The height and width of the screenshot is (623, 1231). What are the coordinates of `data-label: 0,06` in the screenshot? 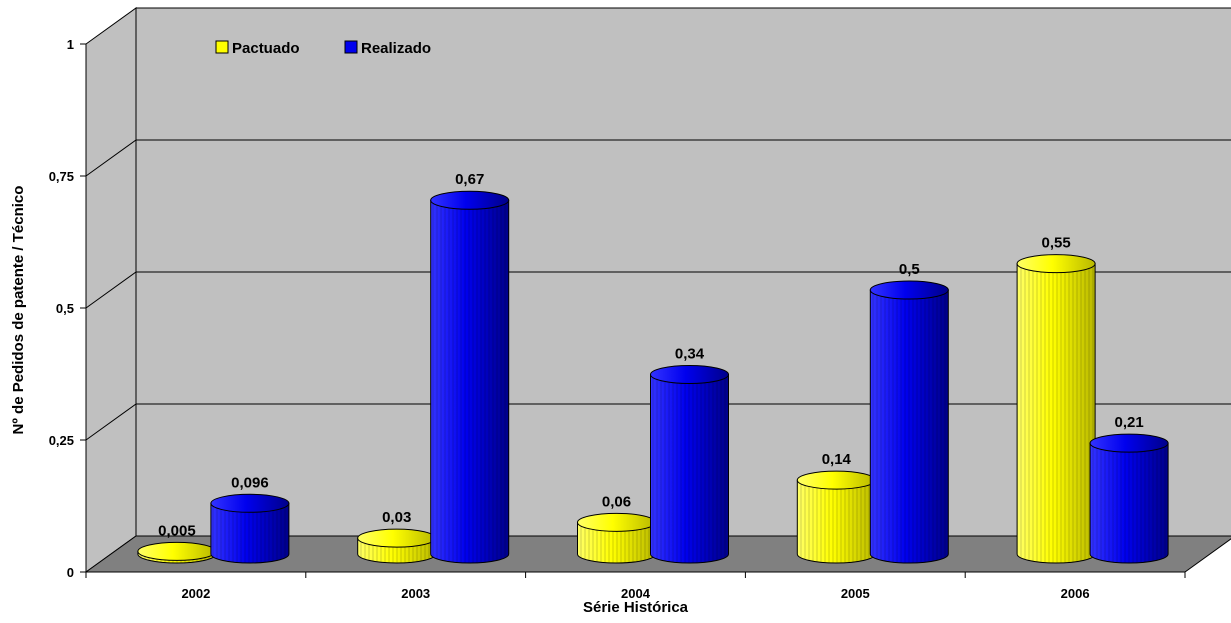 It's located at (616, 501).